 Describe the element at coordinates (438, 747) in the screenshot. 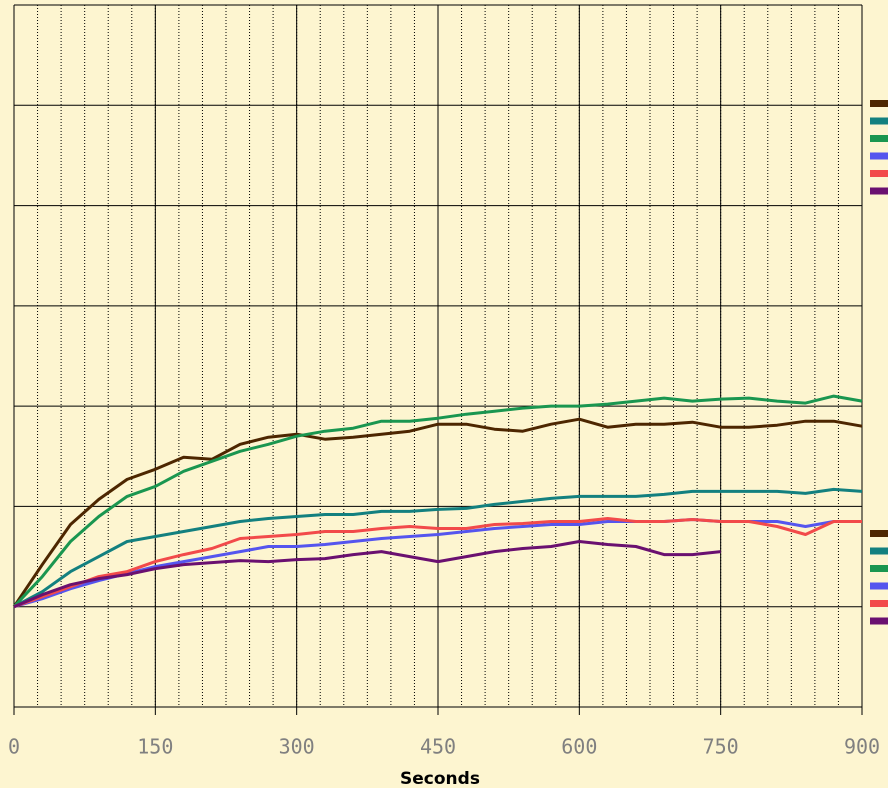

I see `x-tick-label: 450` at that location.